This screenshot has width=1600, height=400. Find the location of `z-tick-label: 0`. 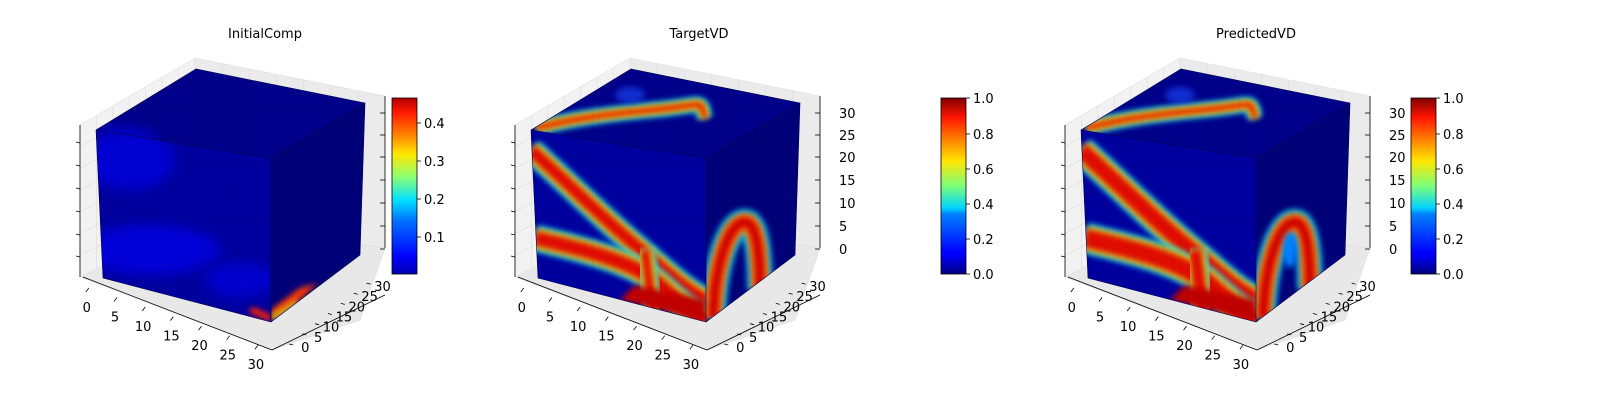

z-tick-label: 0 is located at coordinates (1393, 250).